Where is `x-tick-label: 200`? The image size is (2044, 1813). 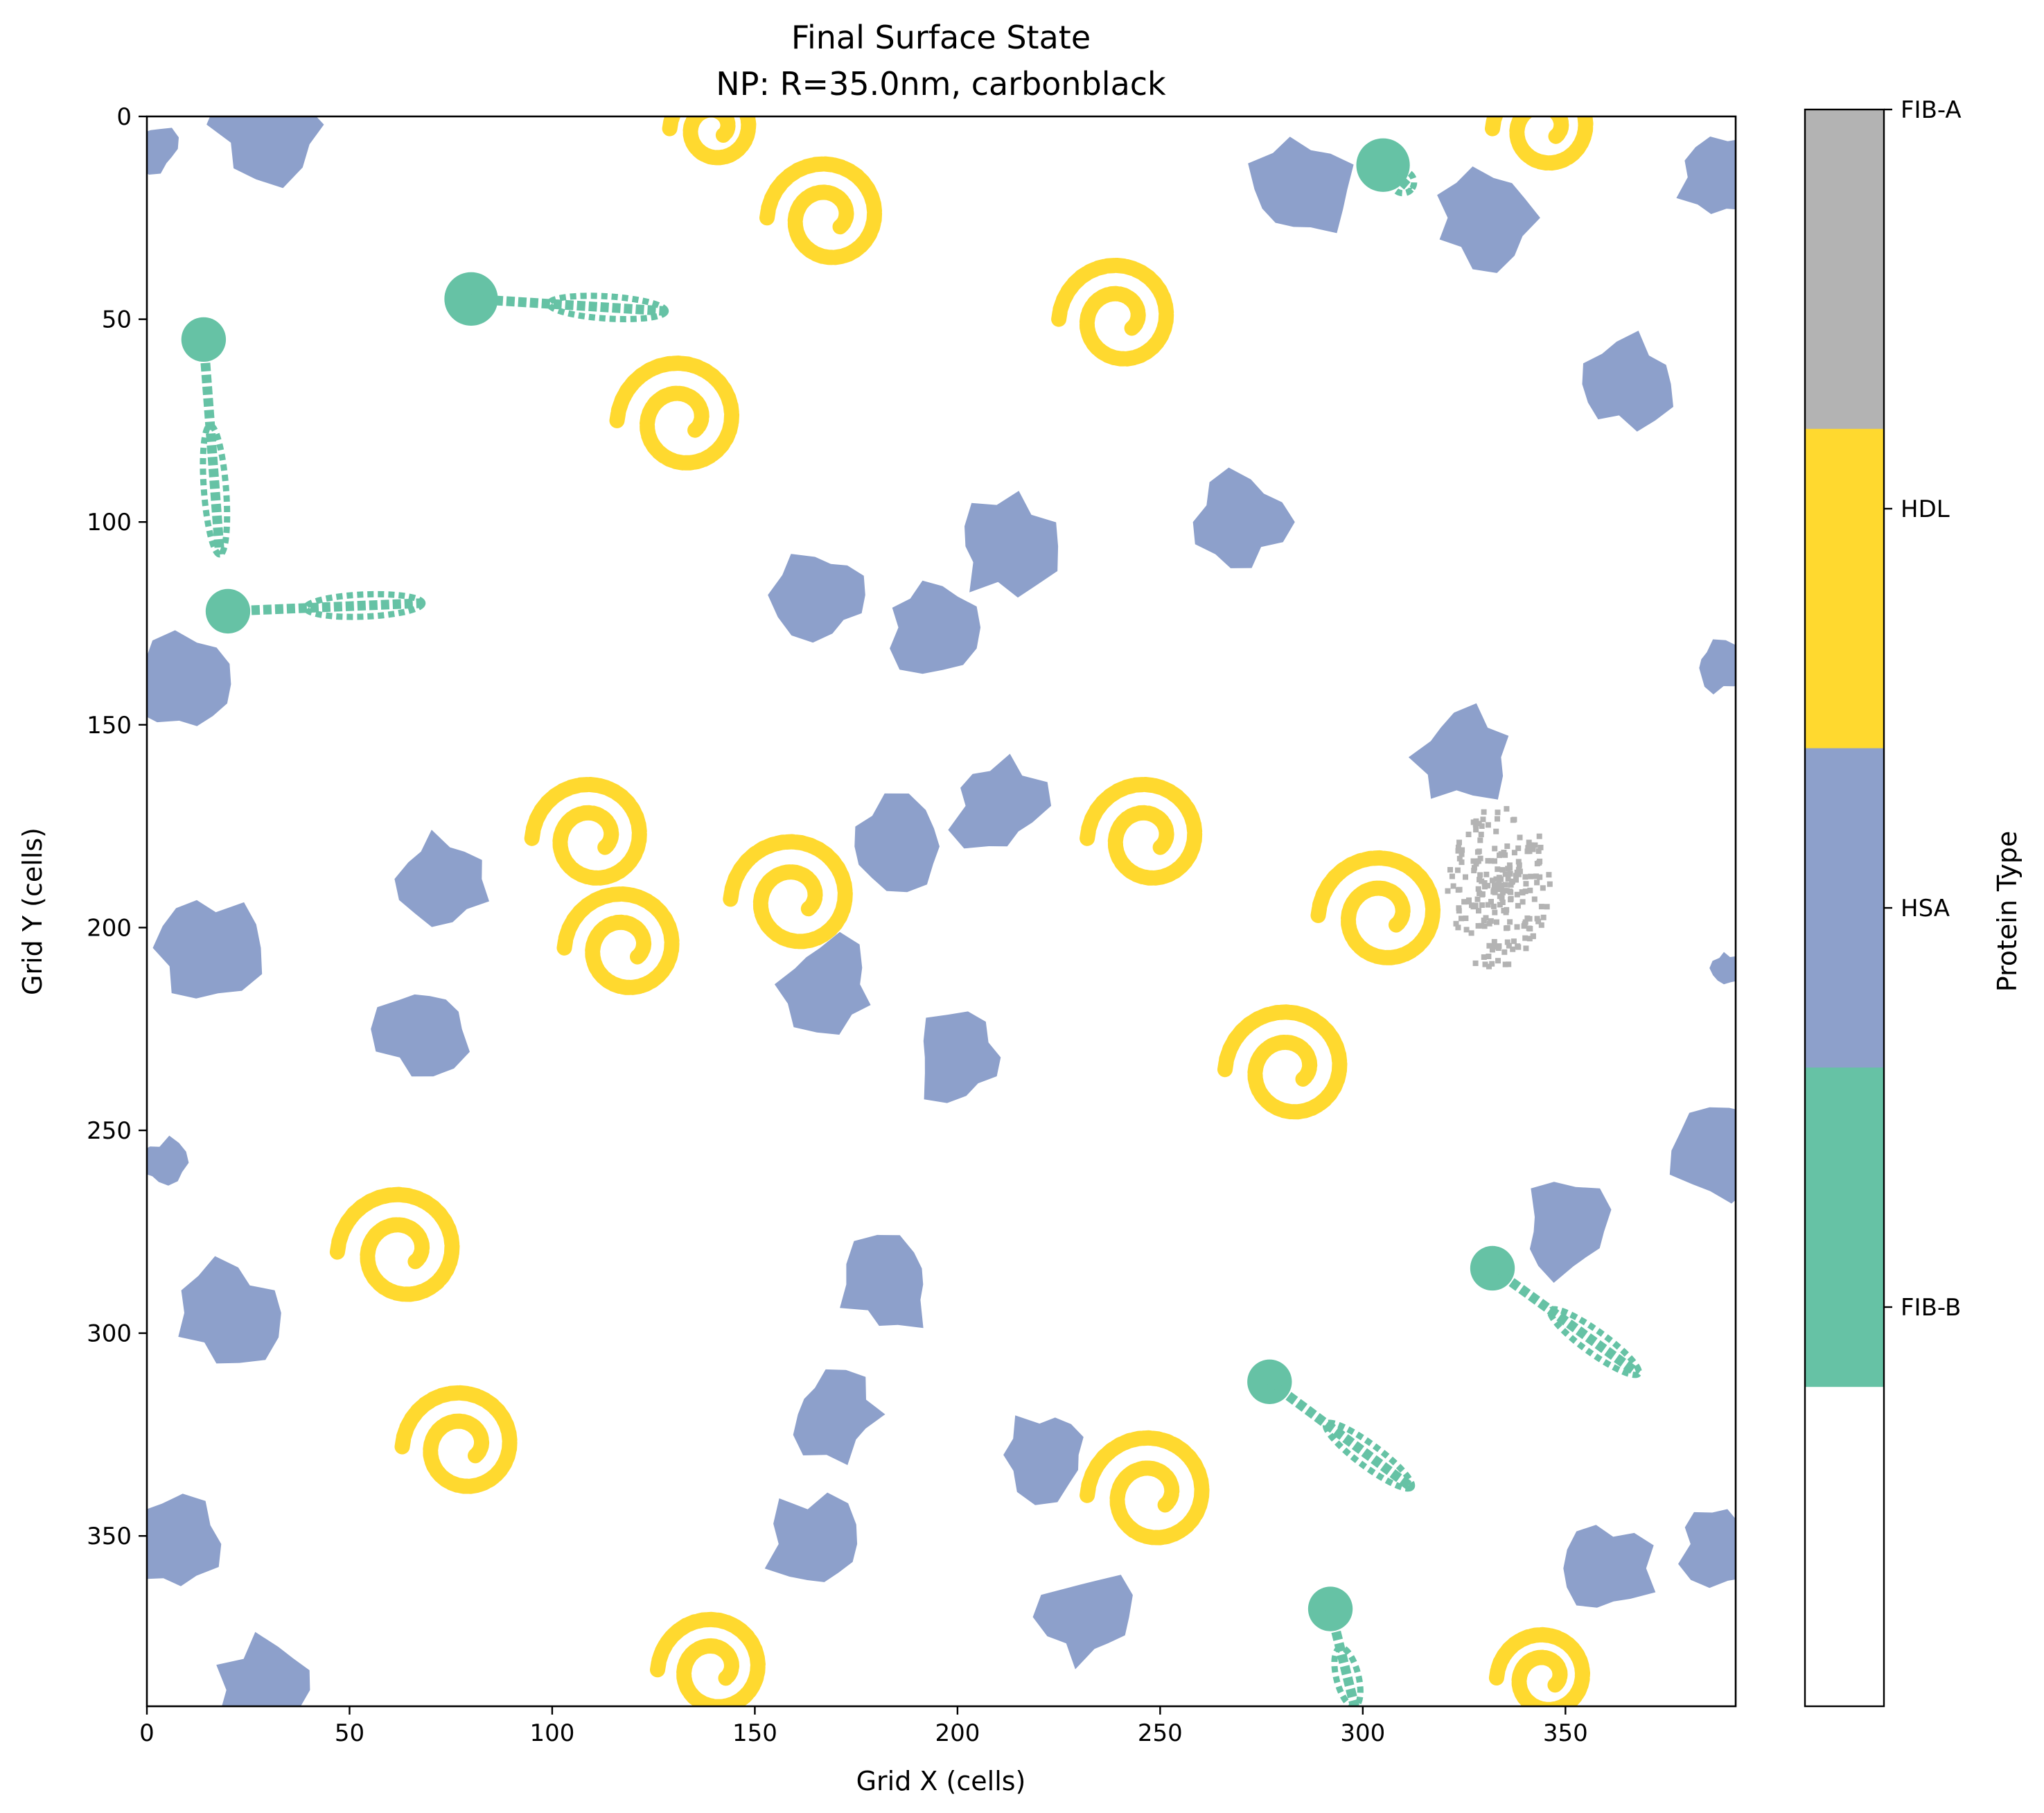 x-tick-label: 200 is located at coordinates (957, 1733).